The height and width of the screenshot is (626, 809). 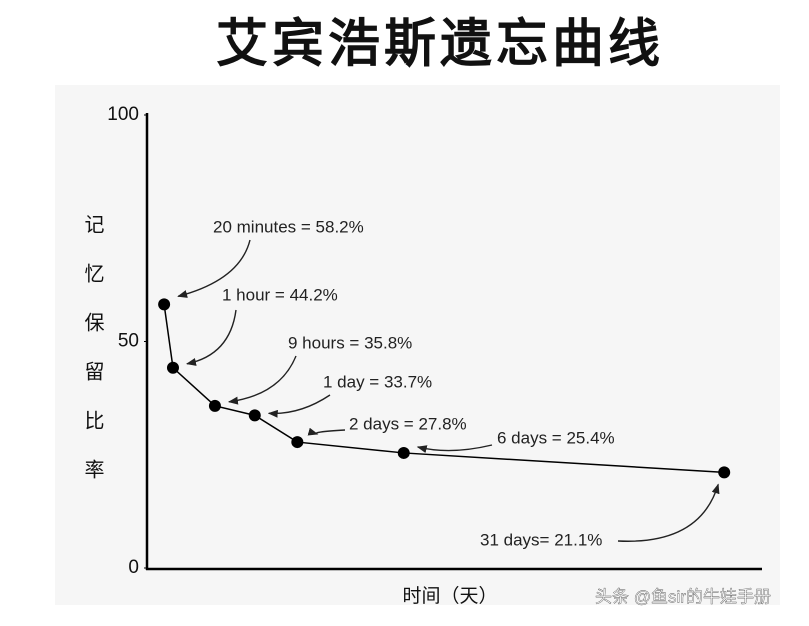 What do you see at coordinates (123, 114) in the screenshot?
I see `y-tick-label: 100` at bounding box center [123, 114].